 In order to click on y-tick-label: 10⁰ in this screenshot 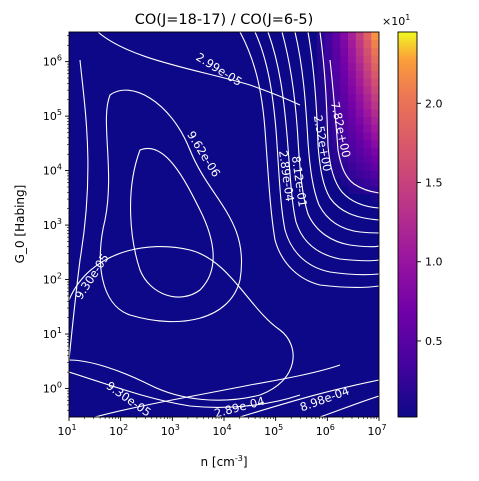, I will do `click(52, 388)`.